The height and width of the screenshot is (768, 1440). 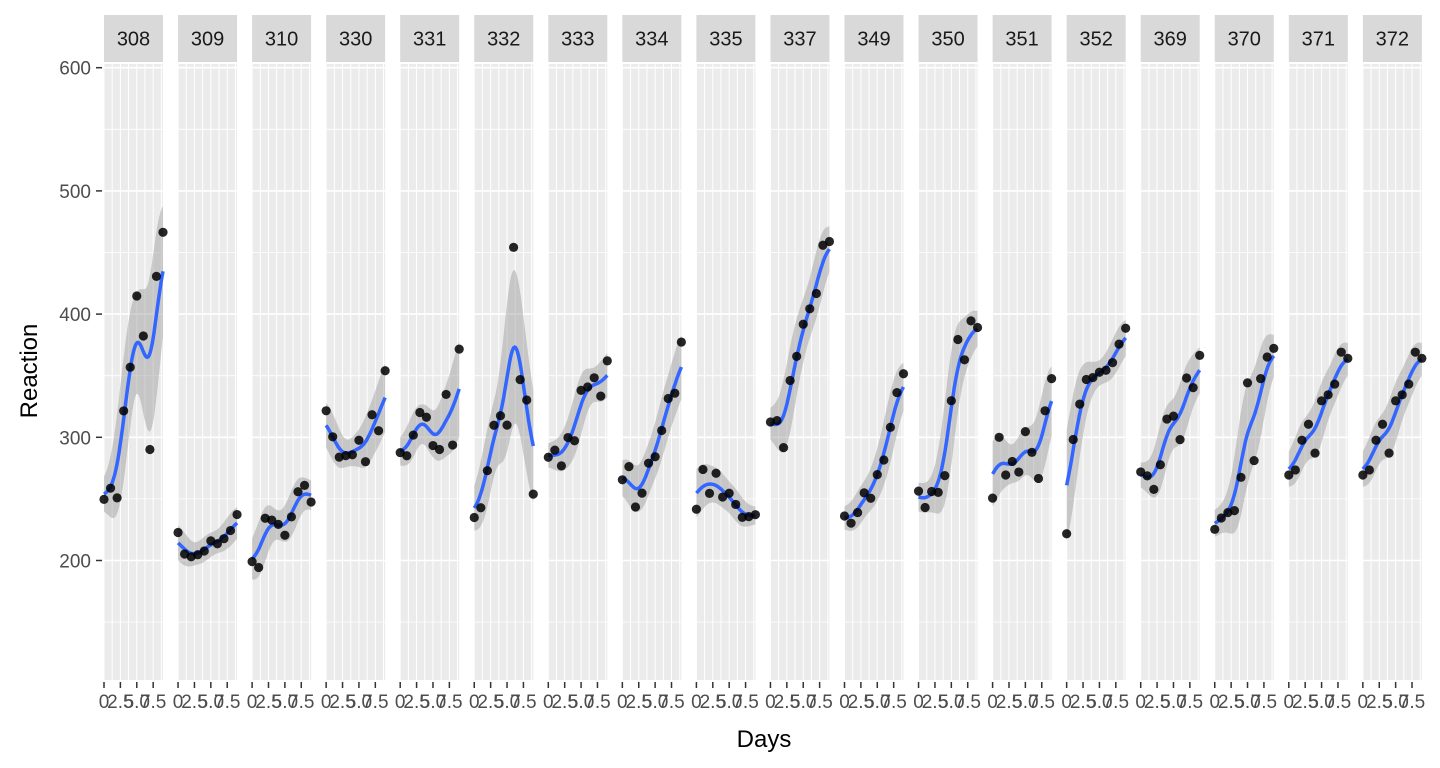 What do you see at coordinates (1244, 40) in the screenshot?
I see `facet-strip-label: 370` at bounding box center [1244, 40].